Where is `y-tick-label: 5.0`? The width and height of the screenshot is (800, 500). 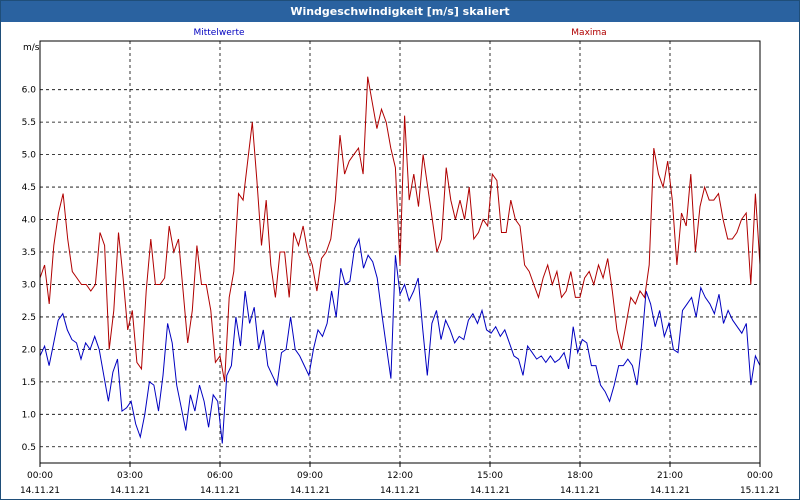
y-tick-label: 5.0 is located at coordinates (29, 156).